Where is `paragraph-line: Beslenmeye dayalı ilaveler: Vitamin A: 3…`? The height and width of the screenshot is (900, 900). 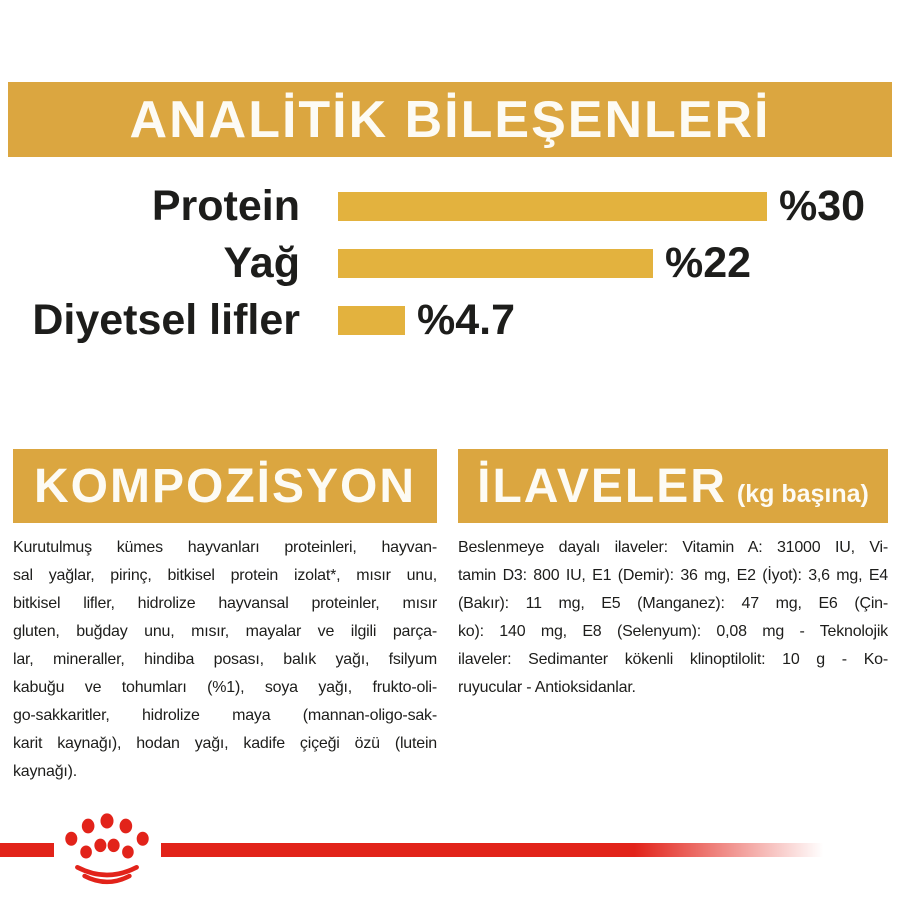
paragraph-line: Beslenmeye dayalı ilaveler: Vitamin A: 3… is located at coordinates (673, 547).